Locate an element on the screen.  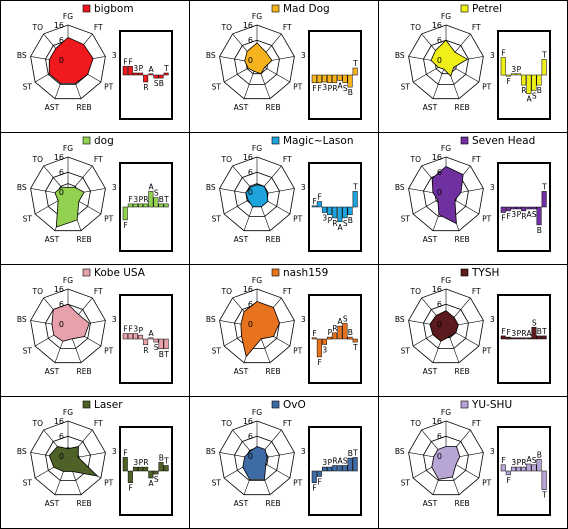
legend-label: Kobe USA is located at coordinates (120, 273).